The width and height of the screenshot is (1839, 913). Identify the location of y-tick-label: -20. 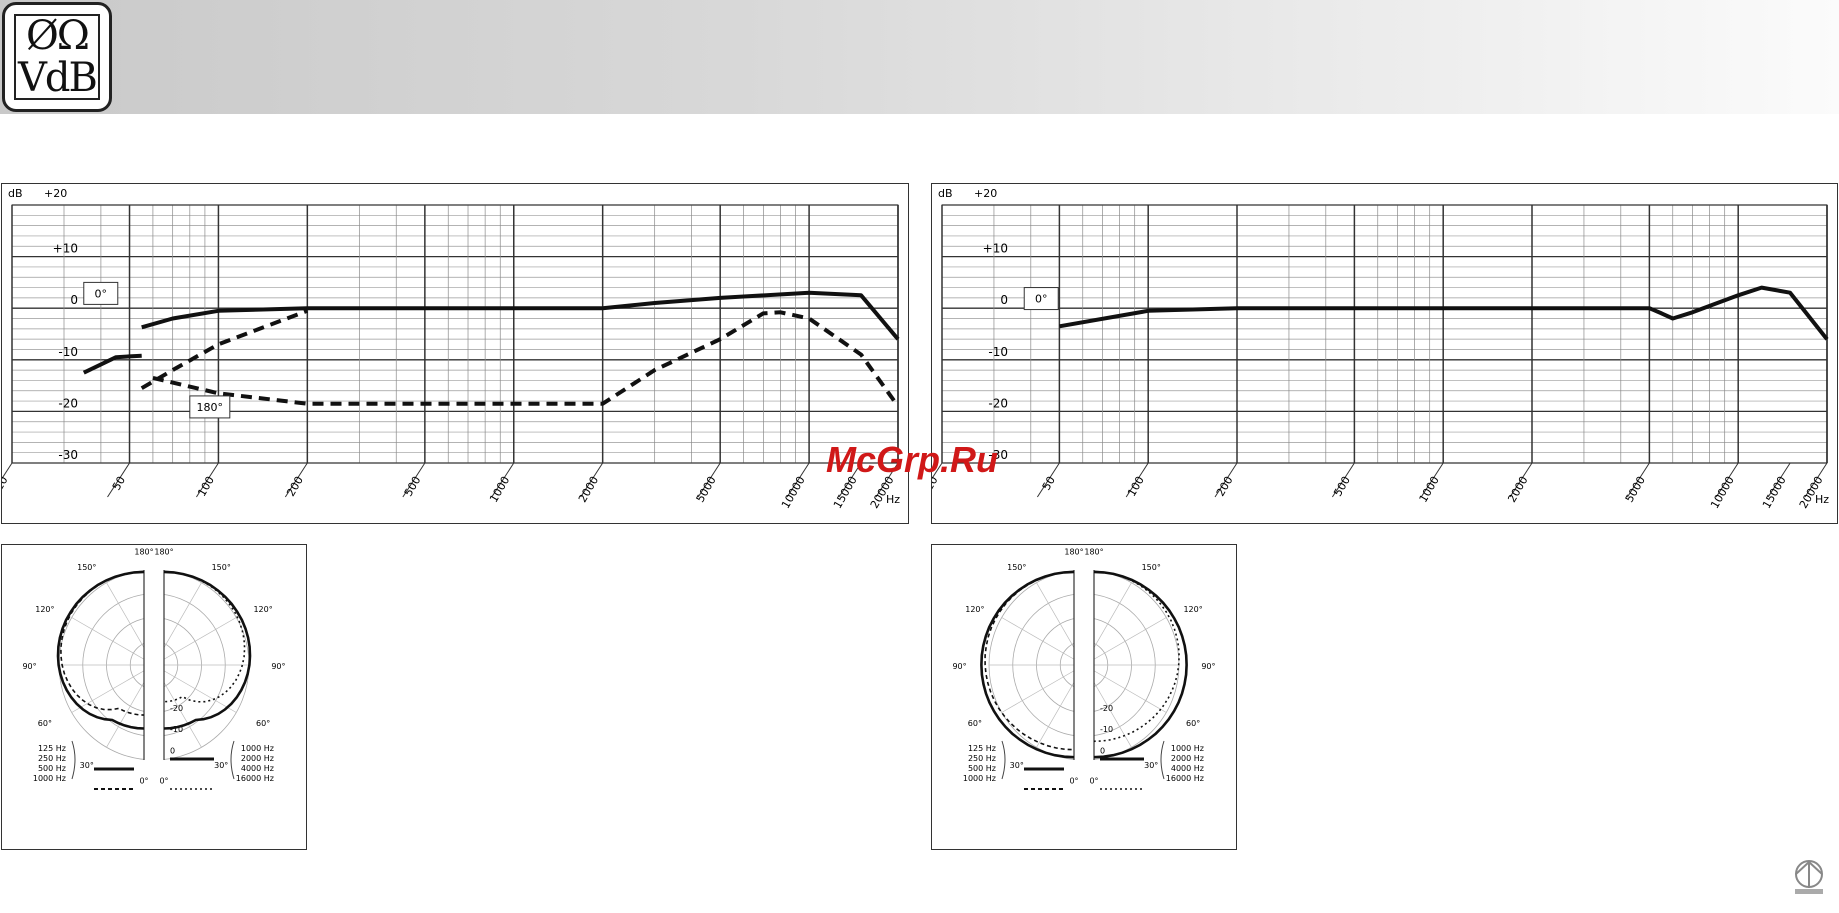
(68, 403).